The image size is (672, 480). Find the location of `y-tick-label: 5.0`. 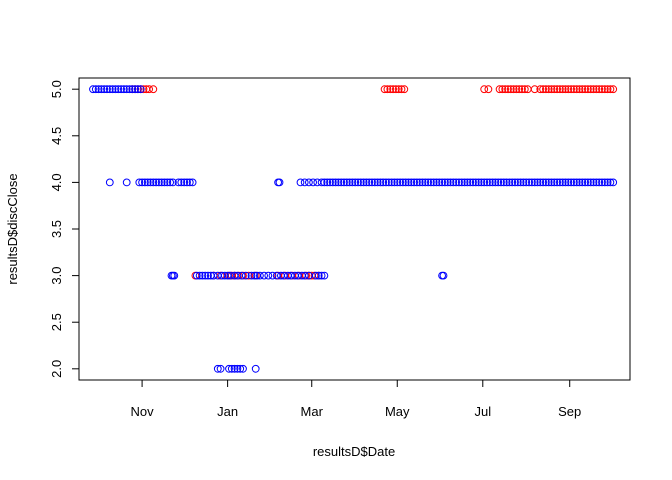

y-tick-label: 5.0 is located at coordinates (56, 89).